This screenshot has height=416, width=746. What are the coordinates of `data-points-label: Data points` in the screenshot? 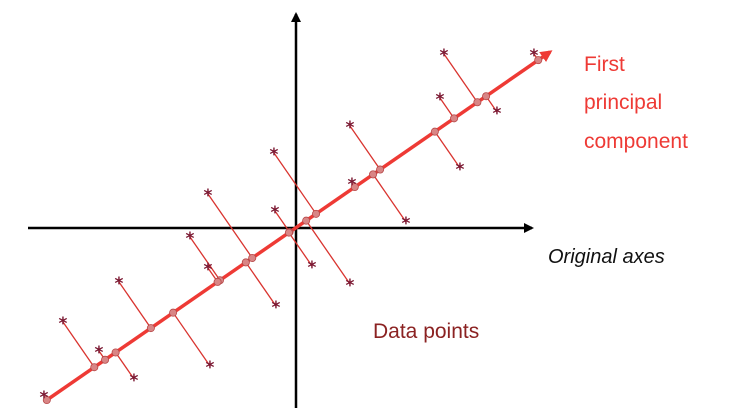 It's located at (426, 331).